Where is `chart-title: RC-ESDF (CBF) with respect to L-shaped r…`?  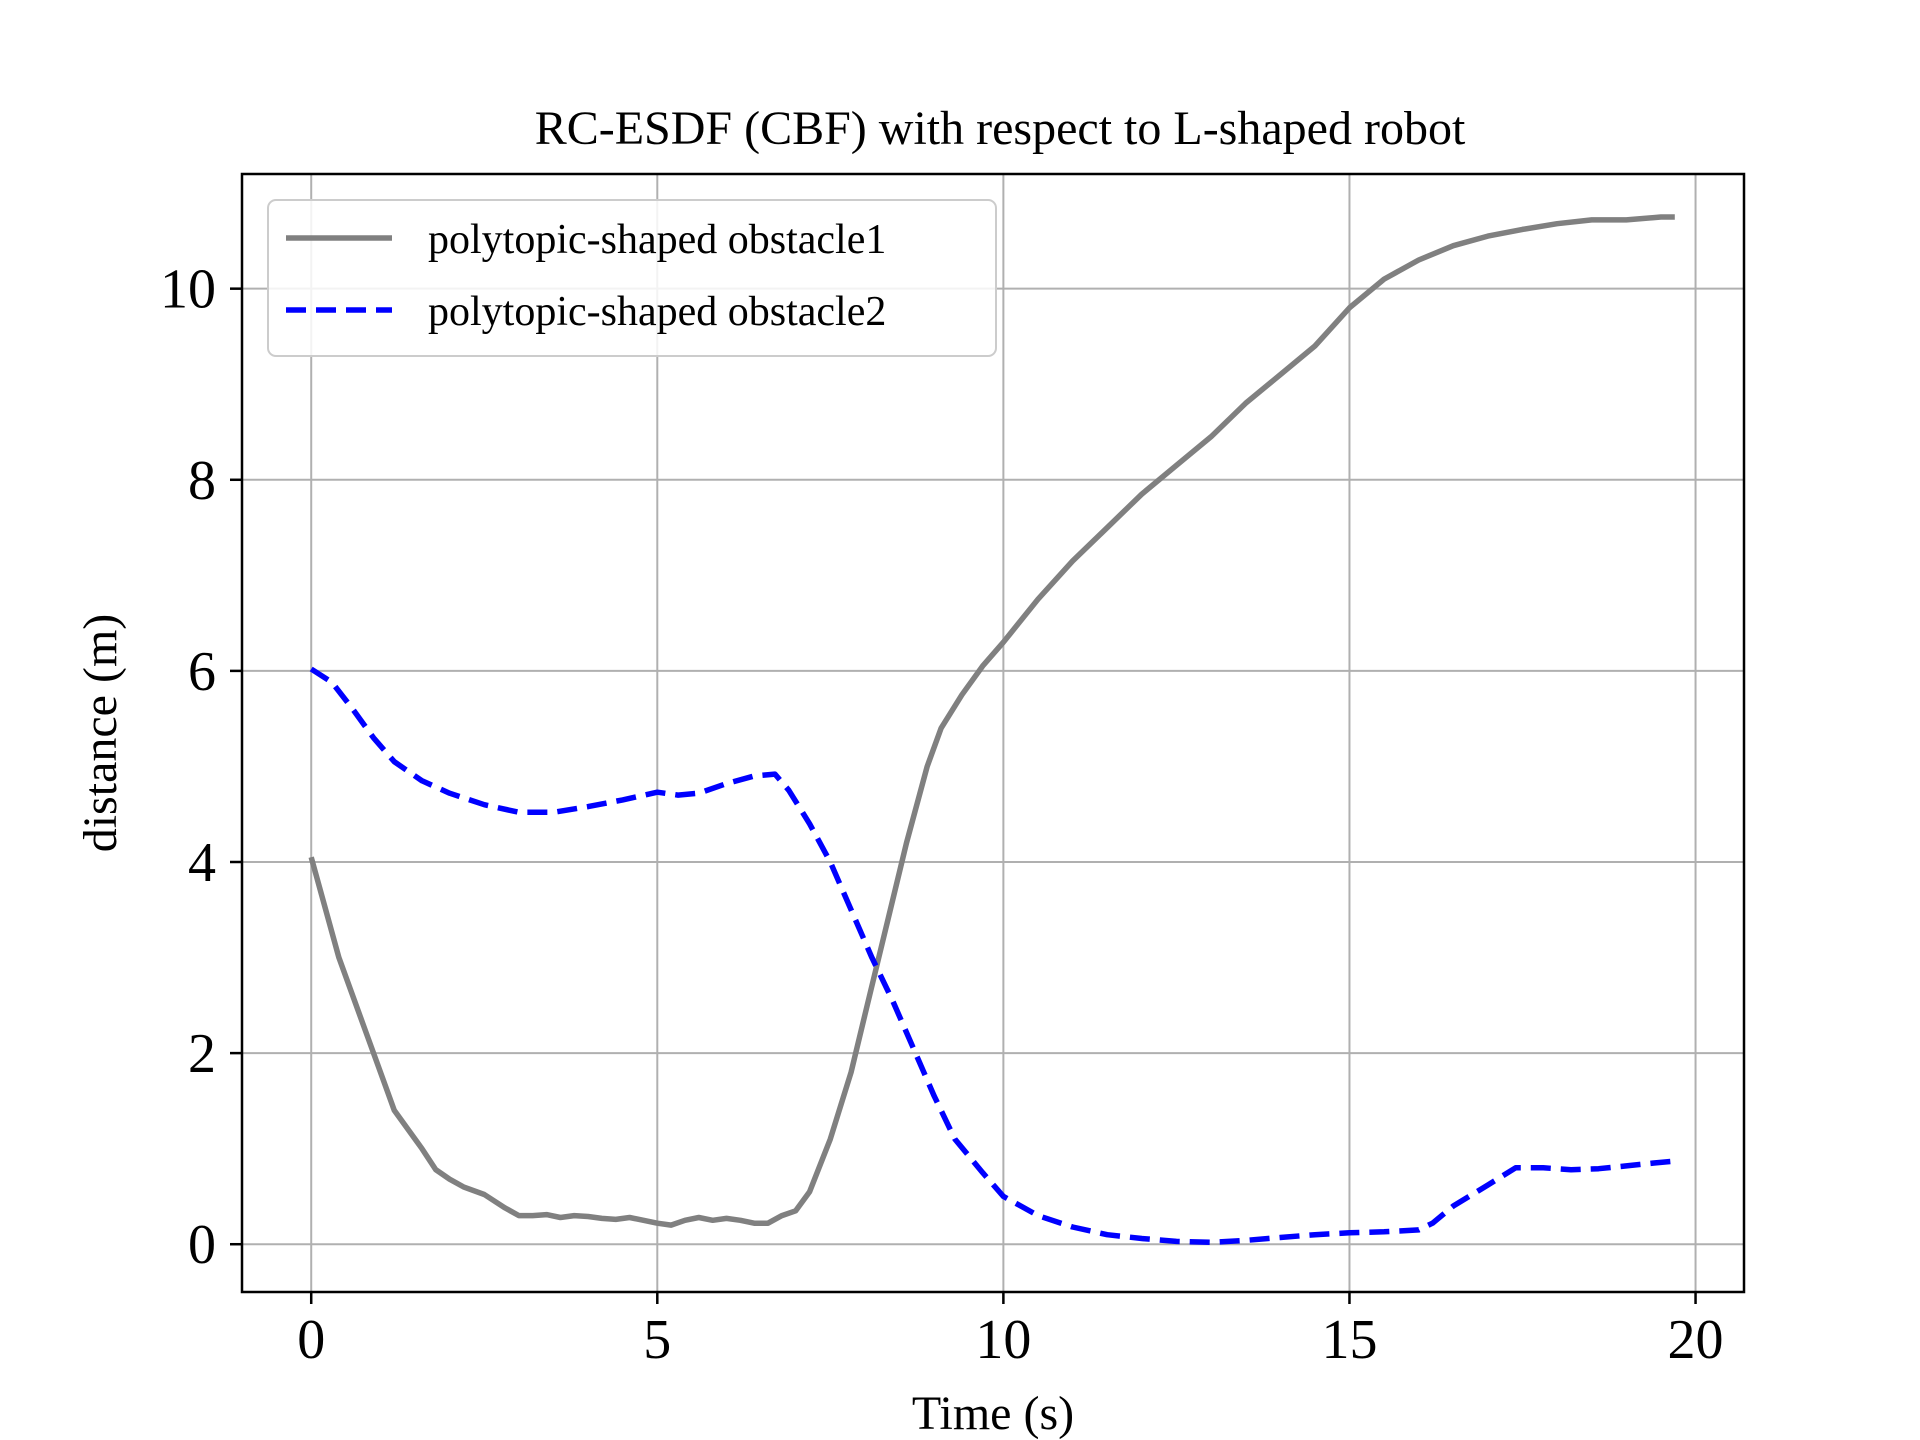 chart-title: RC-ESDF (CBF) with respect to L-shaped r… is located at coordinates (1000, 128).